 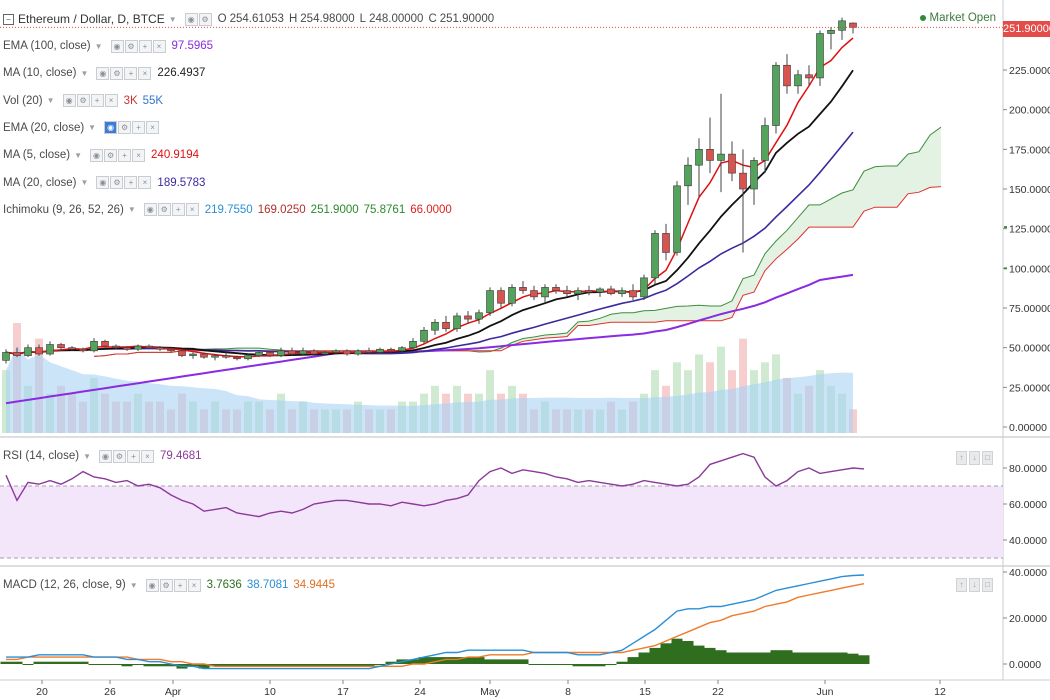 I want to click on volume-ma-area, so click(x=429, y=389).